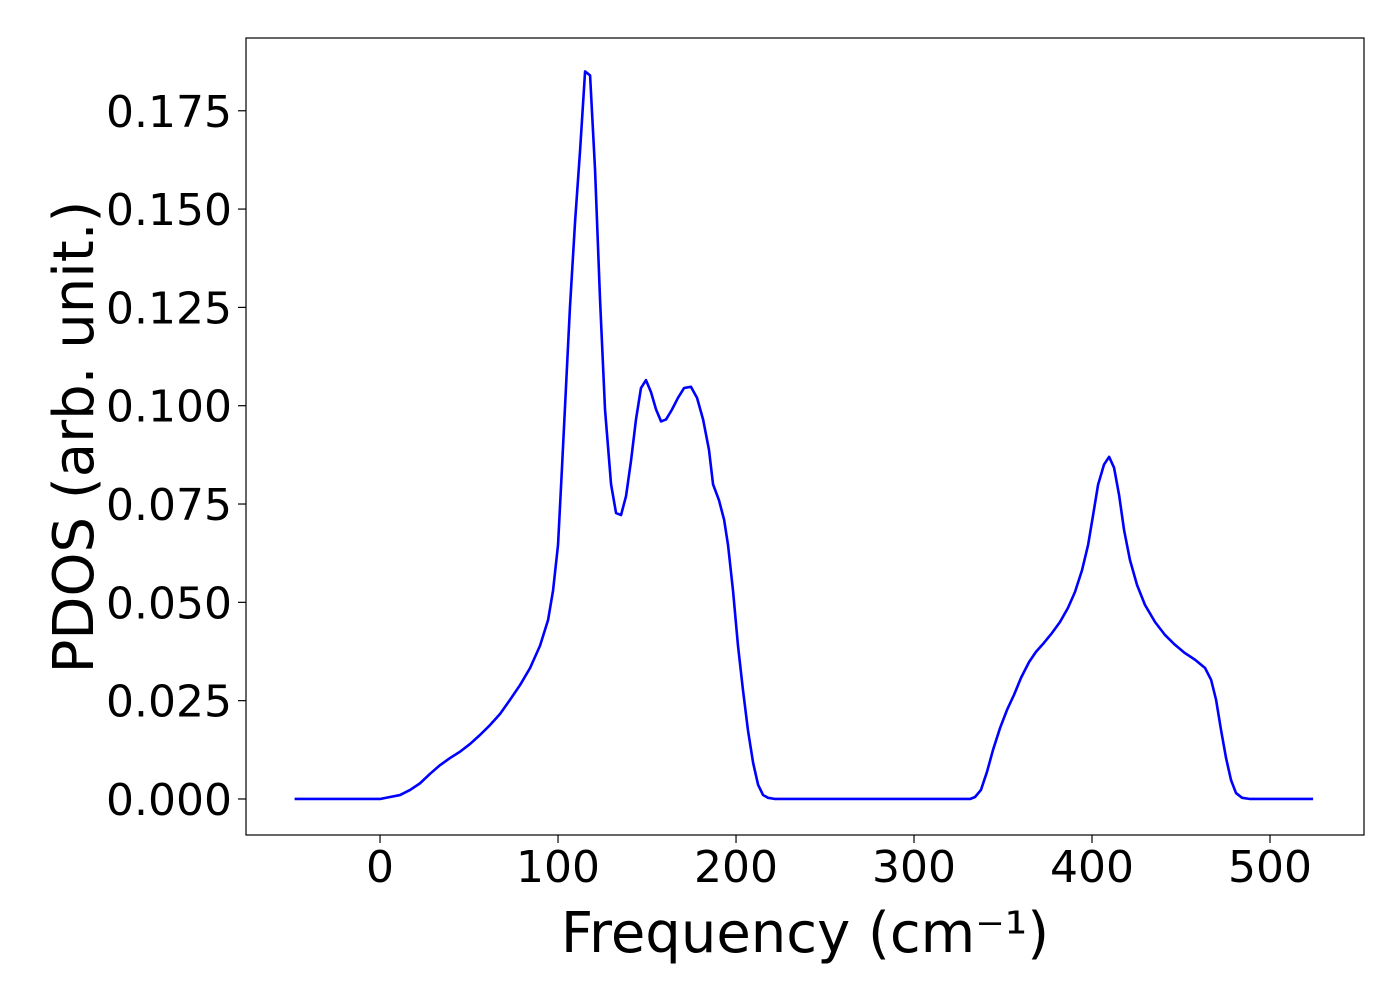  I want to click on y-tick-label: 0.050, so click(169, 603).